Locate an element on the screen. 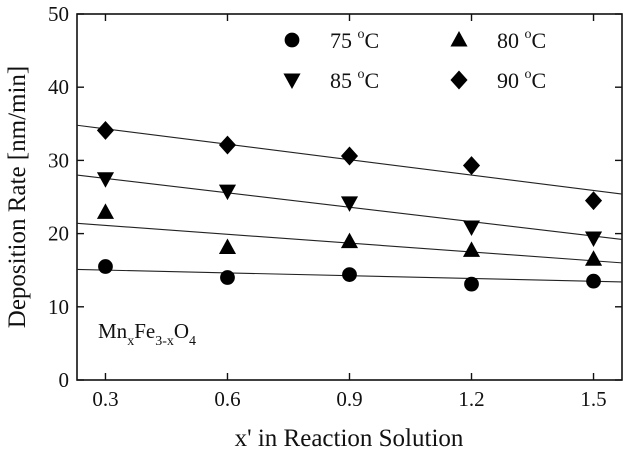  legend-marker-diamond is located at coordinates (459, 80).